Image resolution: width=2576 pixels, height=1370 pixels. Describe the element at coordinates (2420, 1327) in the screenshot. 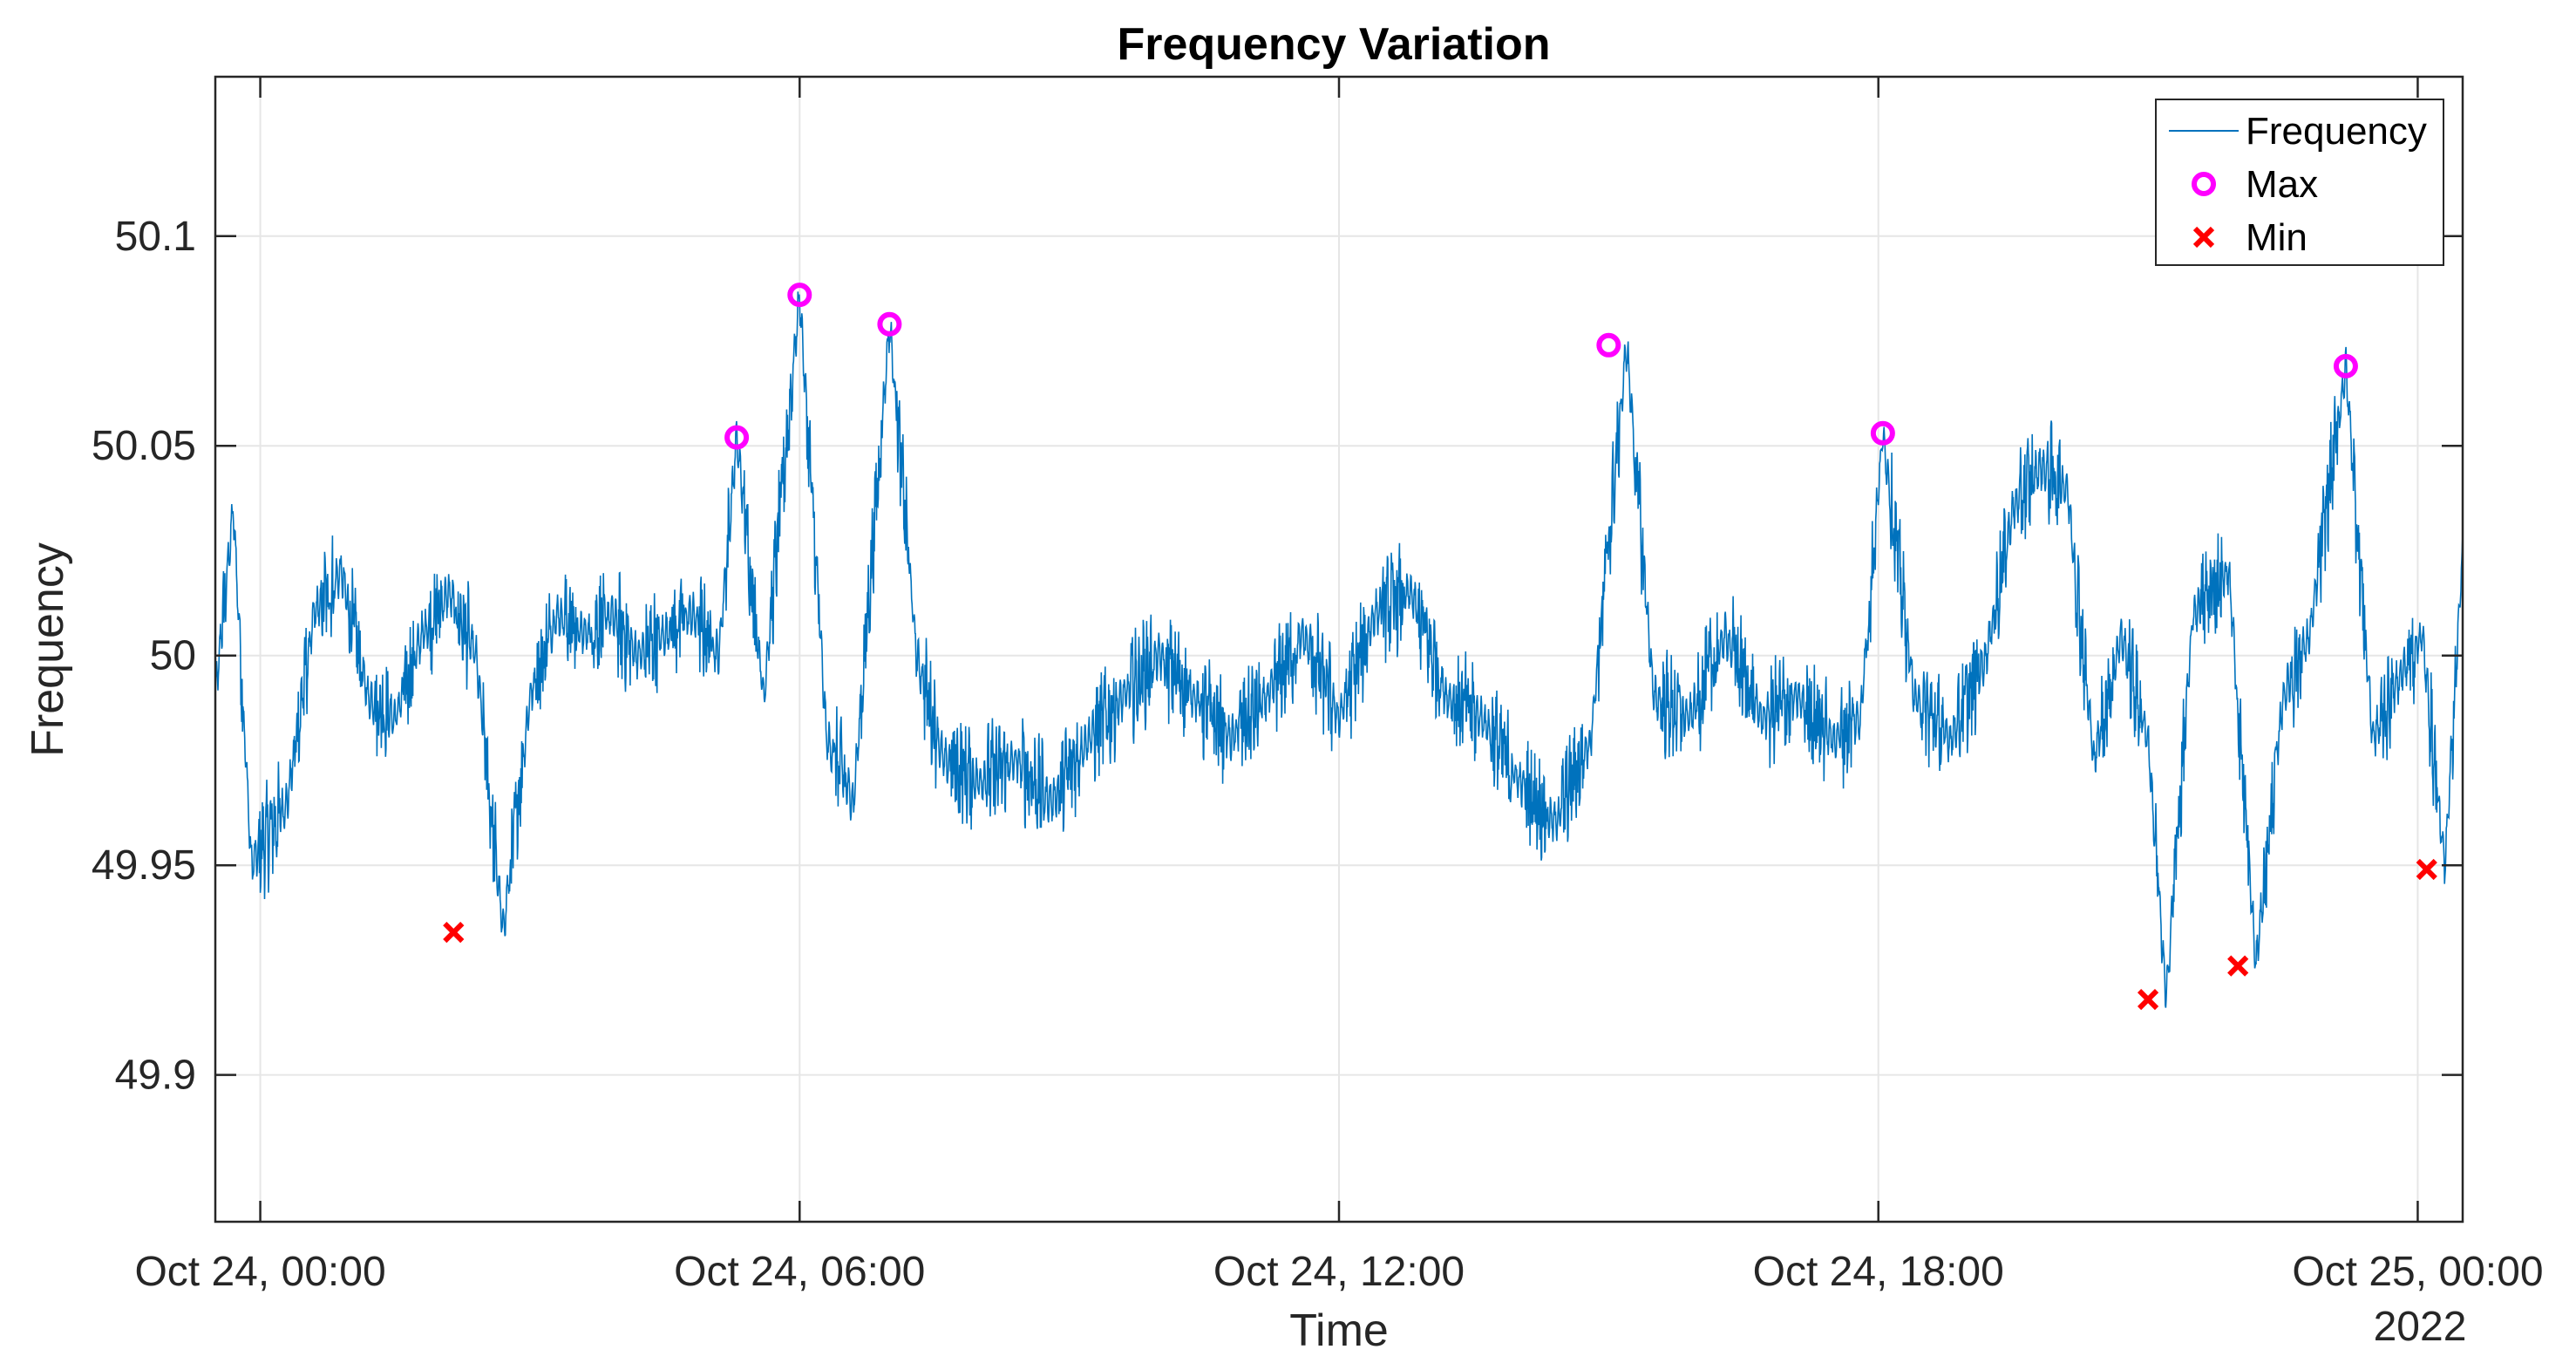

I see `x-secondary-label: 2022` at that location.